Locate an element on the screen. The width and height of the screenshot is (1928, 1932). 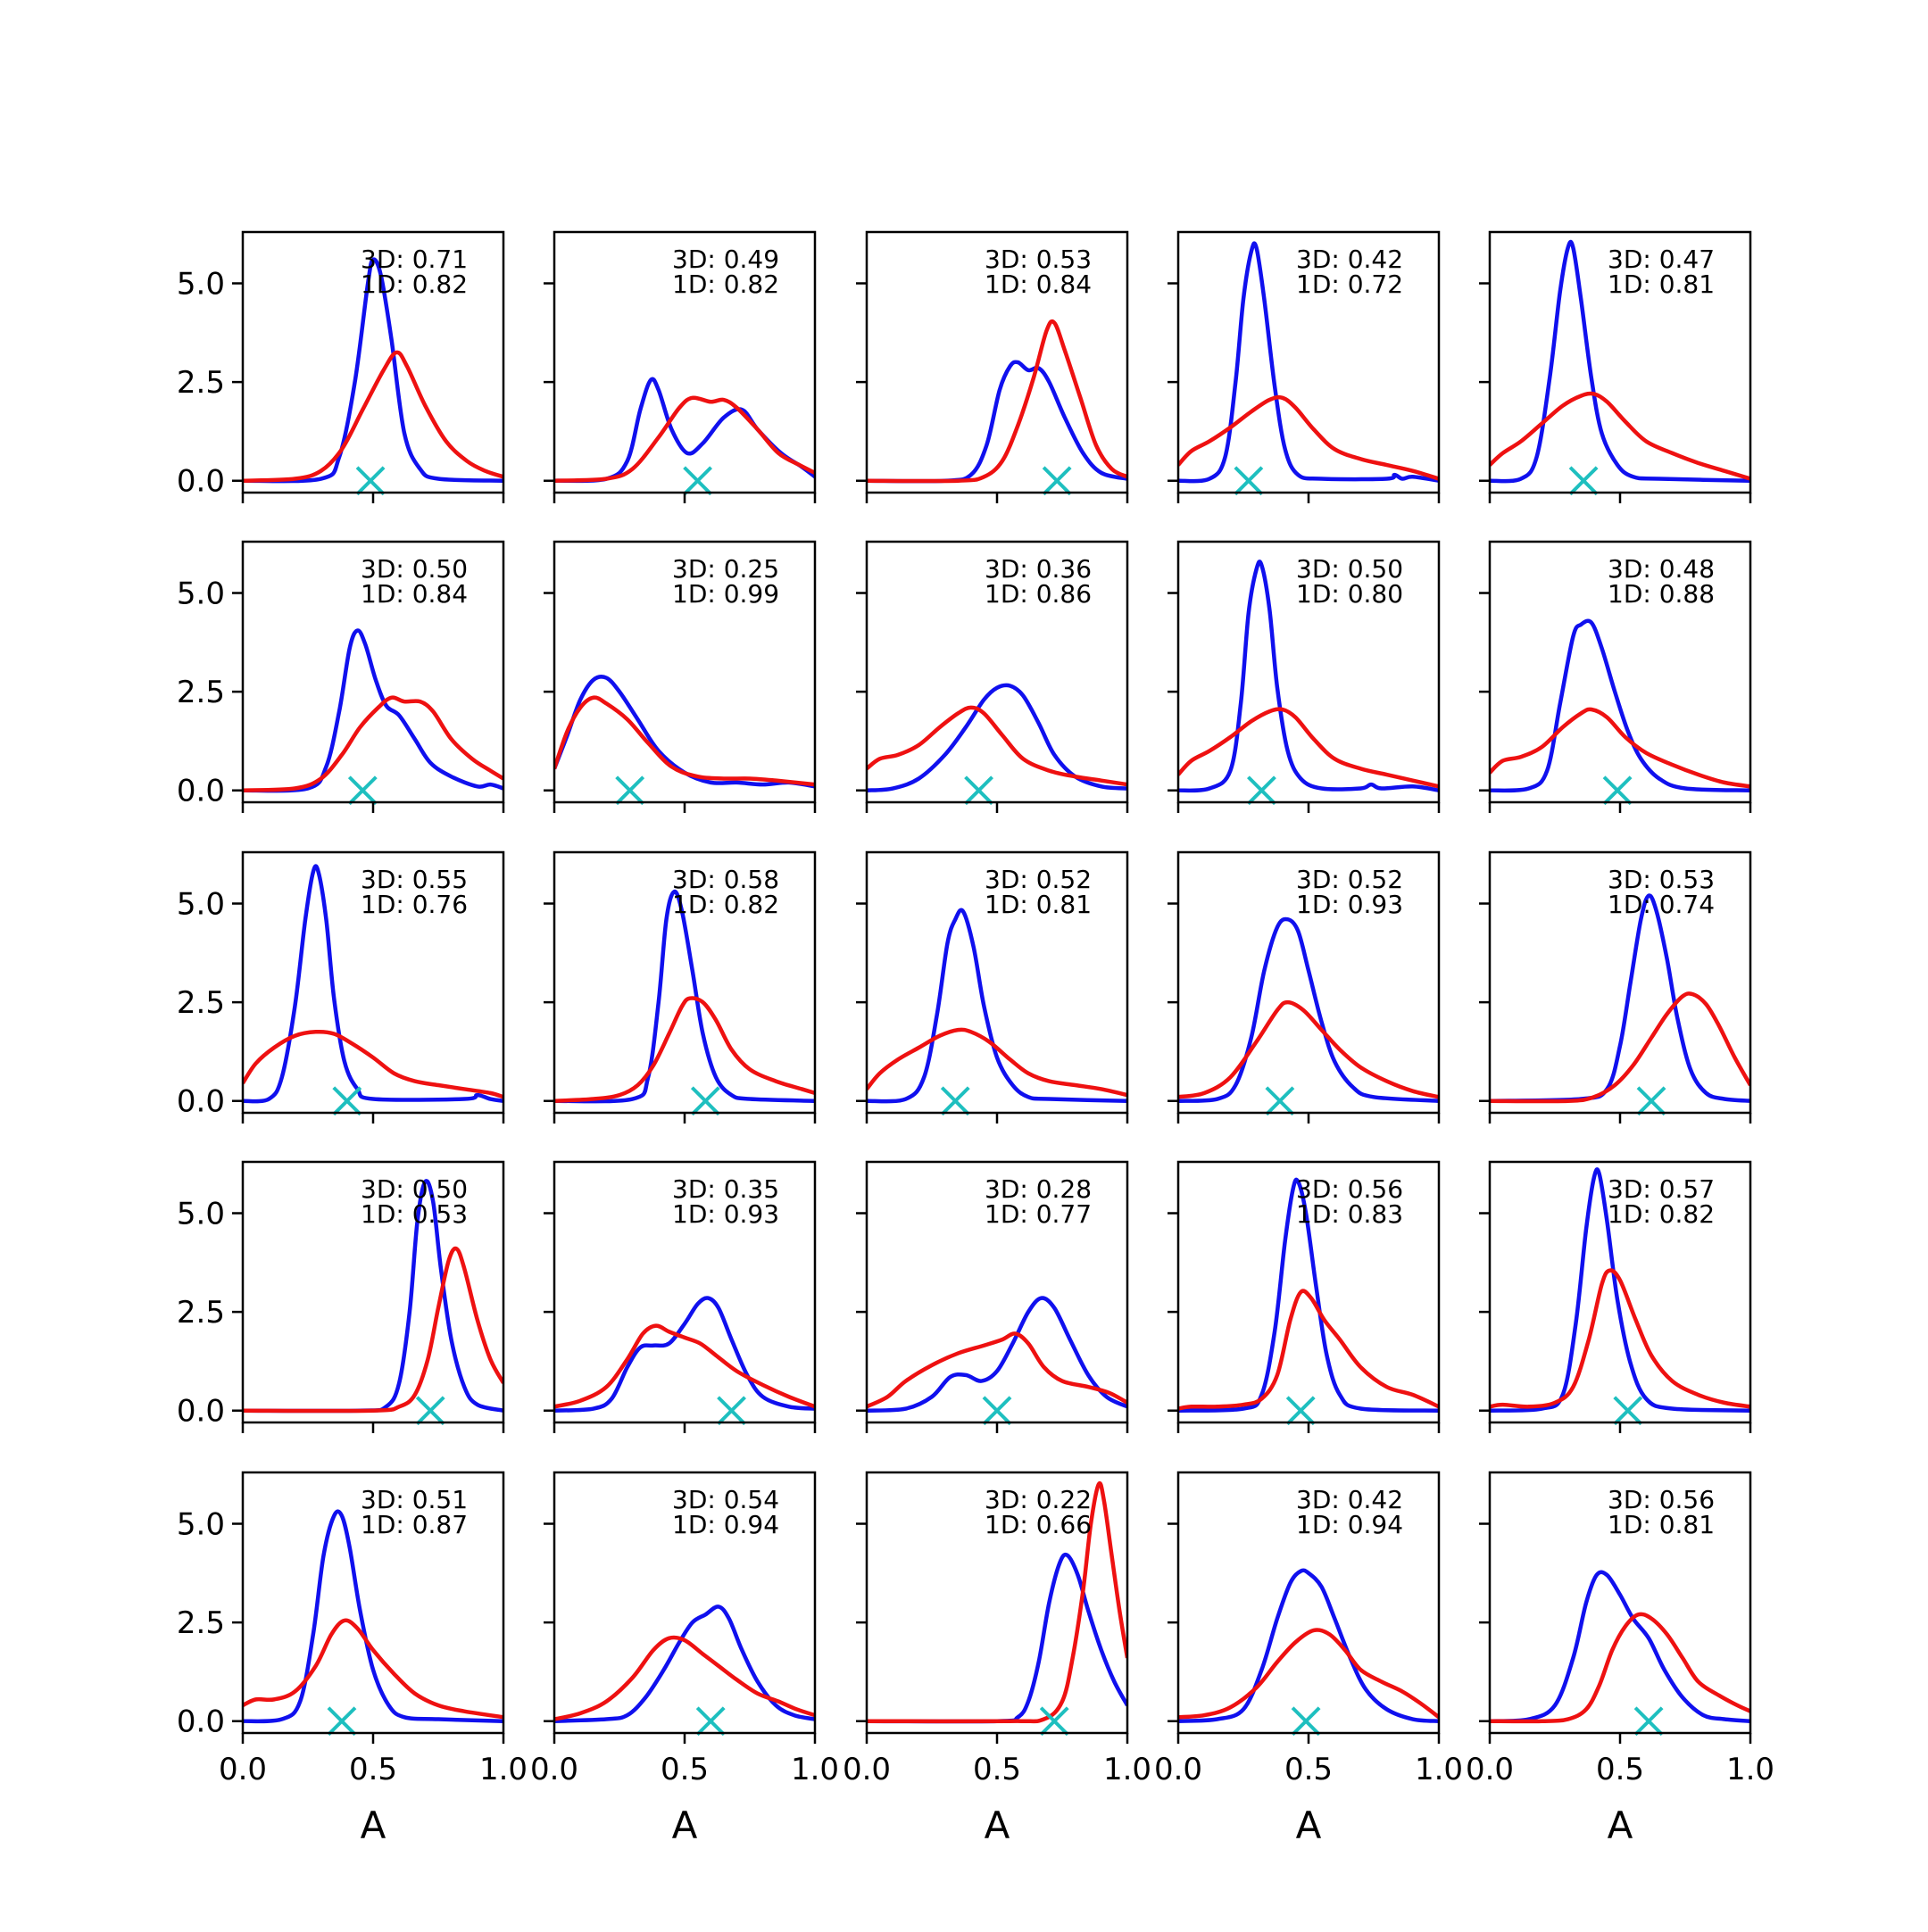
annotation-1d: 1D: 0.66 is located at coordinates (1038, 1524).